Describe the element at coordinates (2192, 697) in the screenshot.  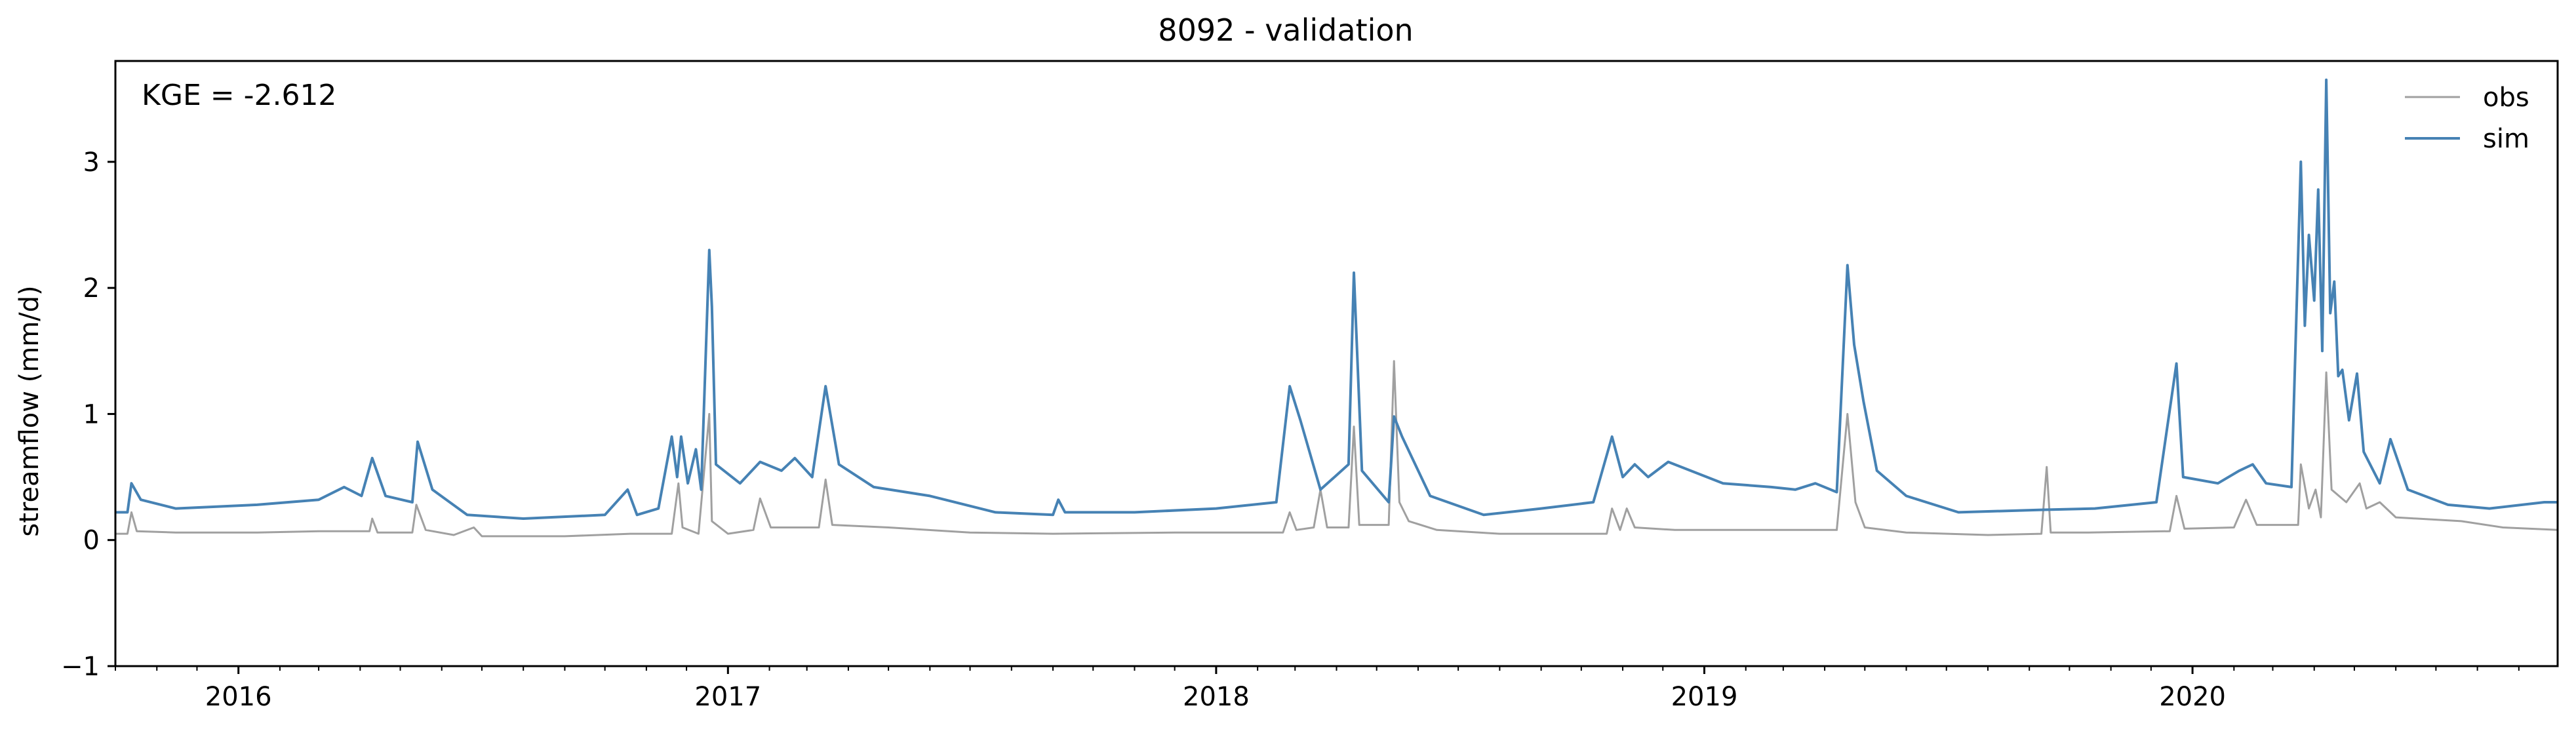
I see `x-tick-label: 2020` at that location.